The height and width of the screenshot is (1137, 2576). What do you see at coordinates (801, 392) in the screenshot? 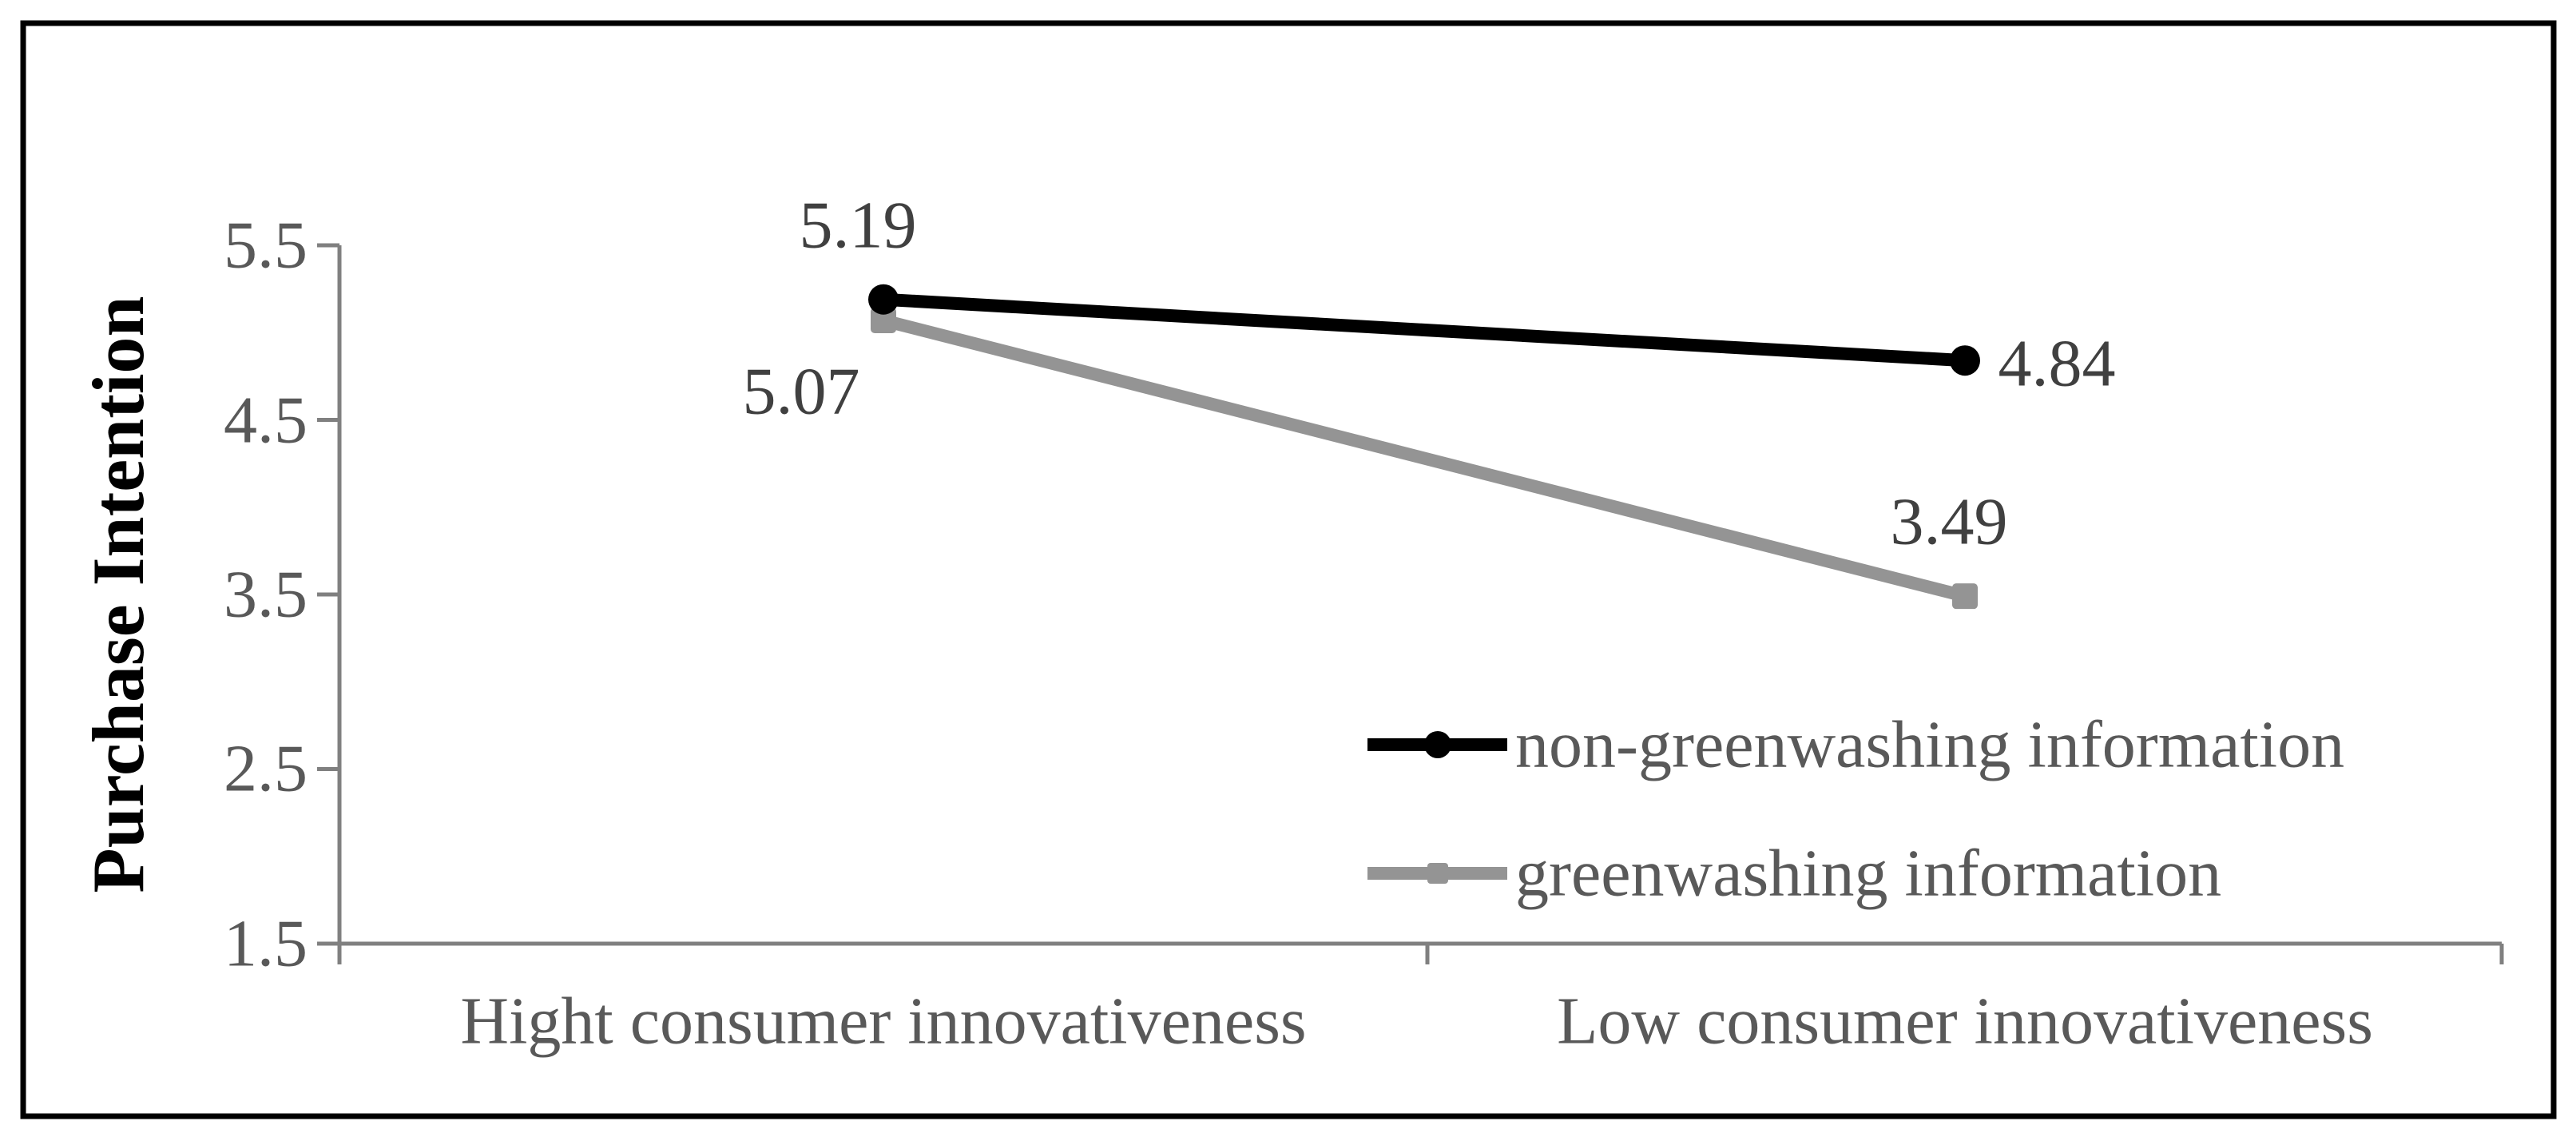
I see `data-label-greenwashing-high: 5.07` at bounding box center [801, 392].